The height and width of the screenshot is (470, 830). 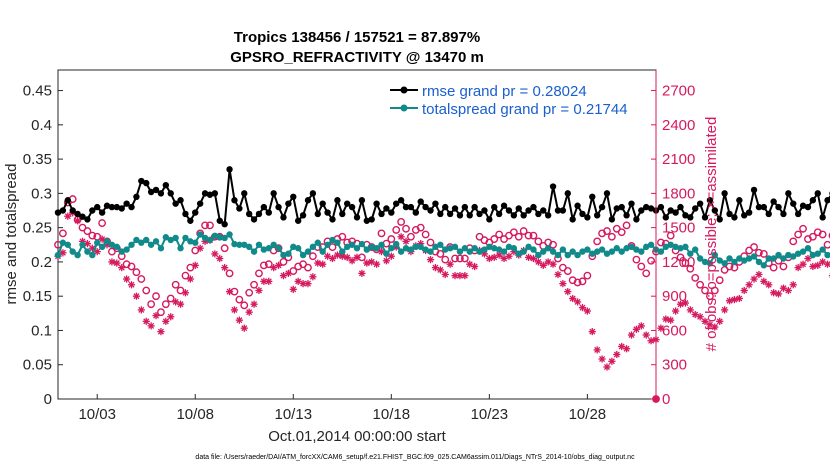 I want to click on x-tick-label: 10/08, so click(x=195, y=414).